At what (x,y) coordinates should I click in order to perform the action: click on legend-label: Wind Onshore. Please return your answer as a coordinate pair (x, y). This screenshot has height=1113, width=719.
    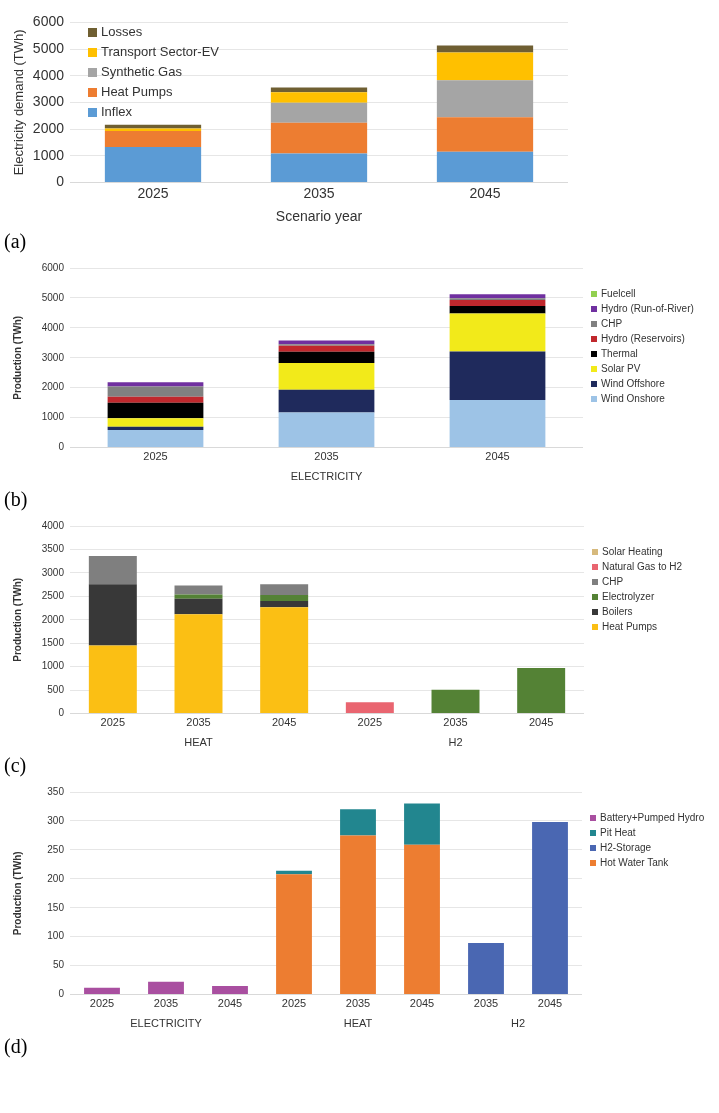
    Looking at the image, I should click on (633, 399).